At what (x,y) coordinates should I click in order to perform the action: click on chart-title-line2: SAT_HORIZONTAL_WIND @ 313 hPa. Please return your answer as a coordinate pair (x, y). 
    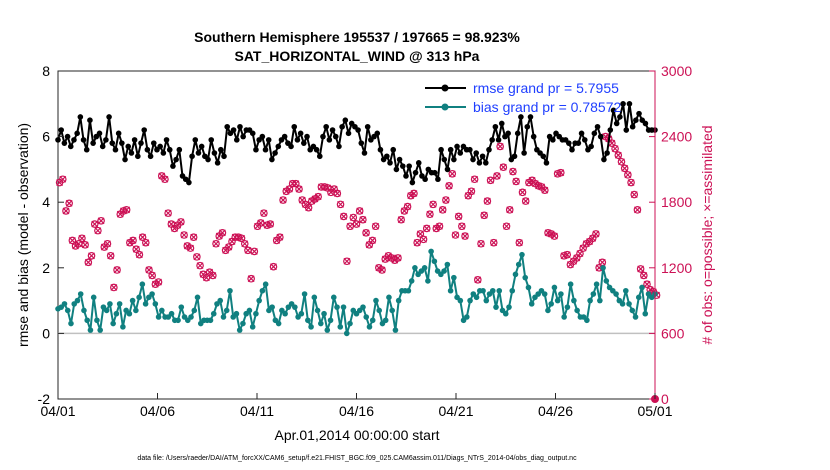
    Looking at the image, I should click on (357, 56).